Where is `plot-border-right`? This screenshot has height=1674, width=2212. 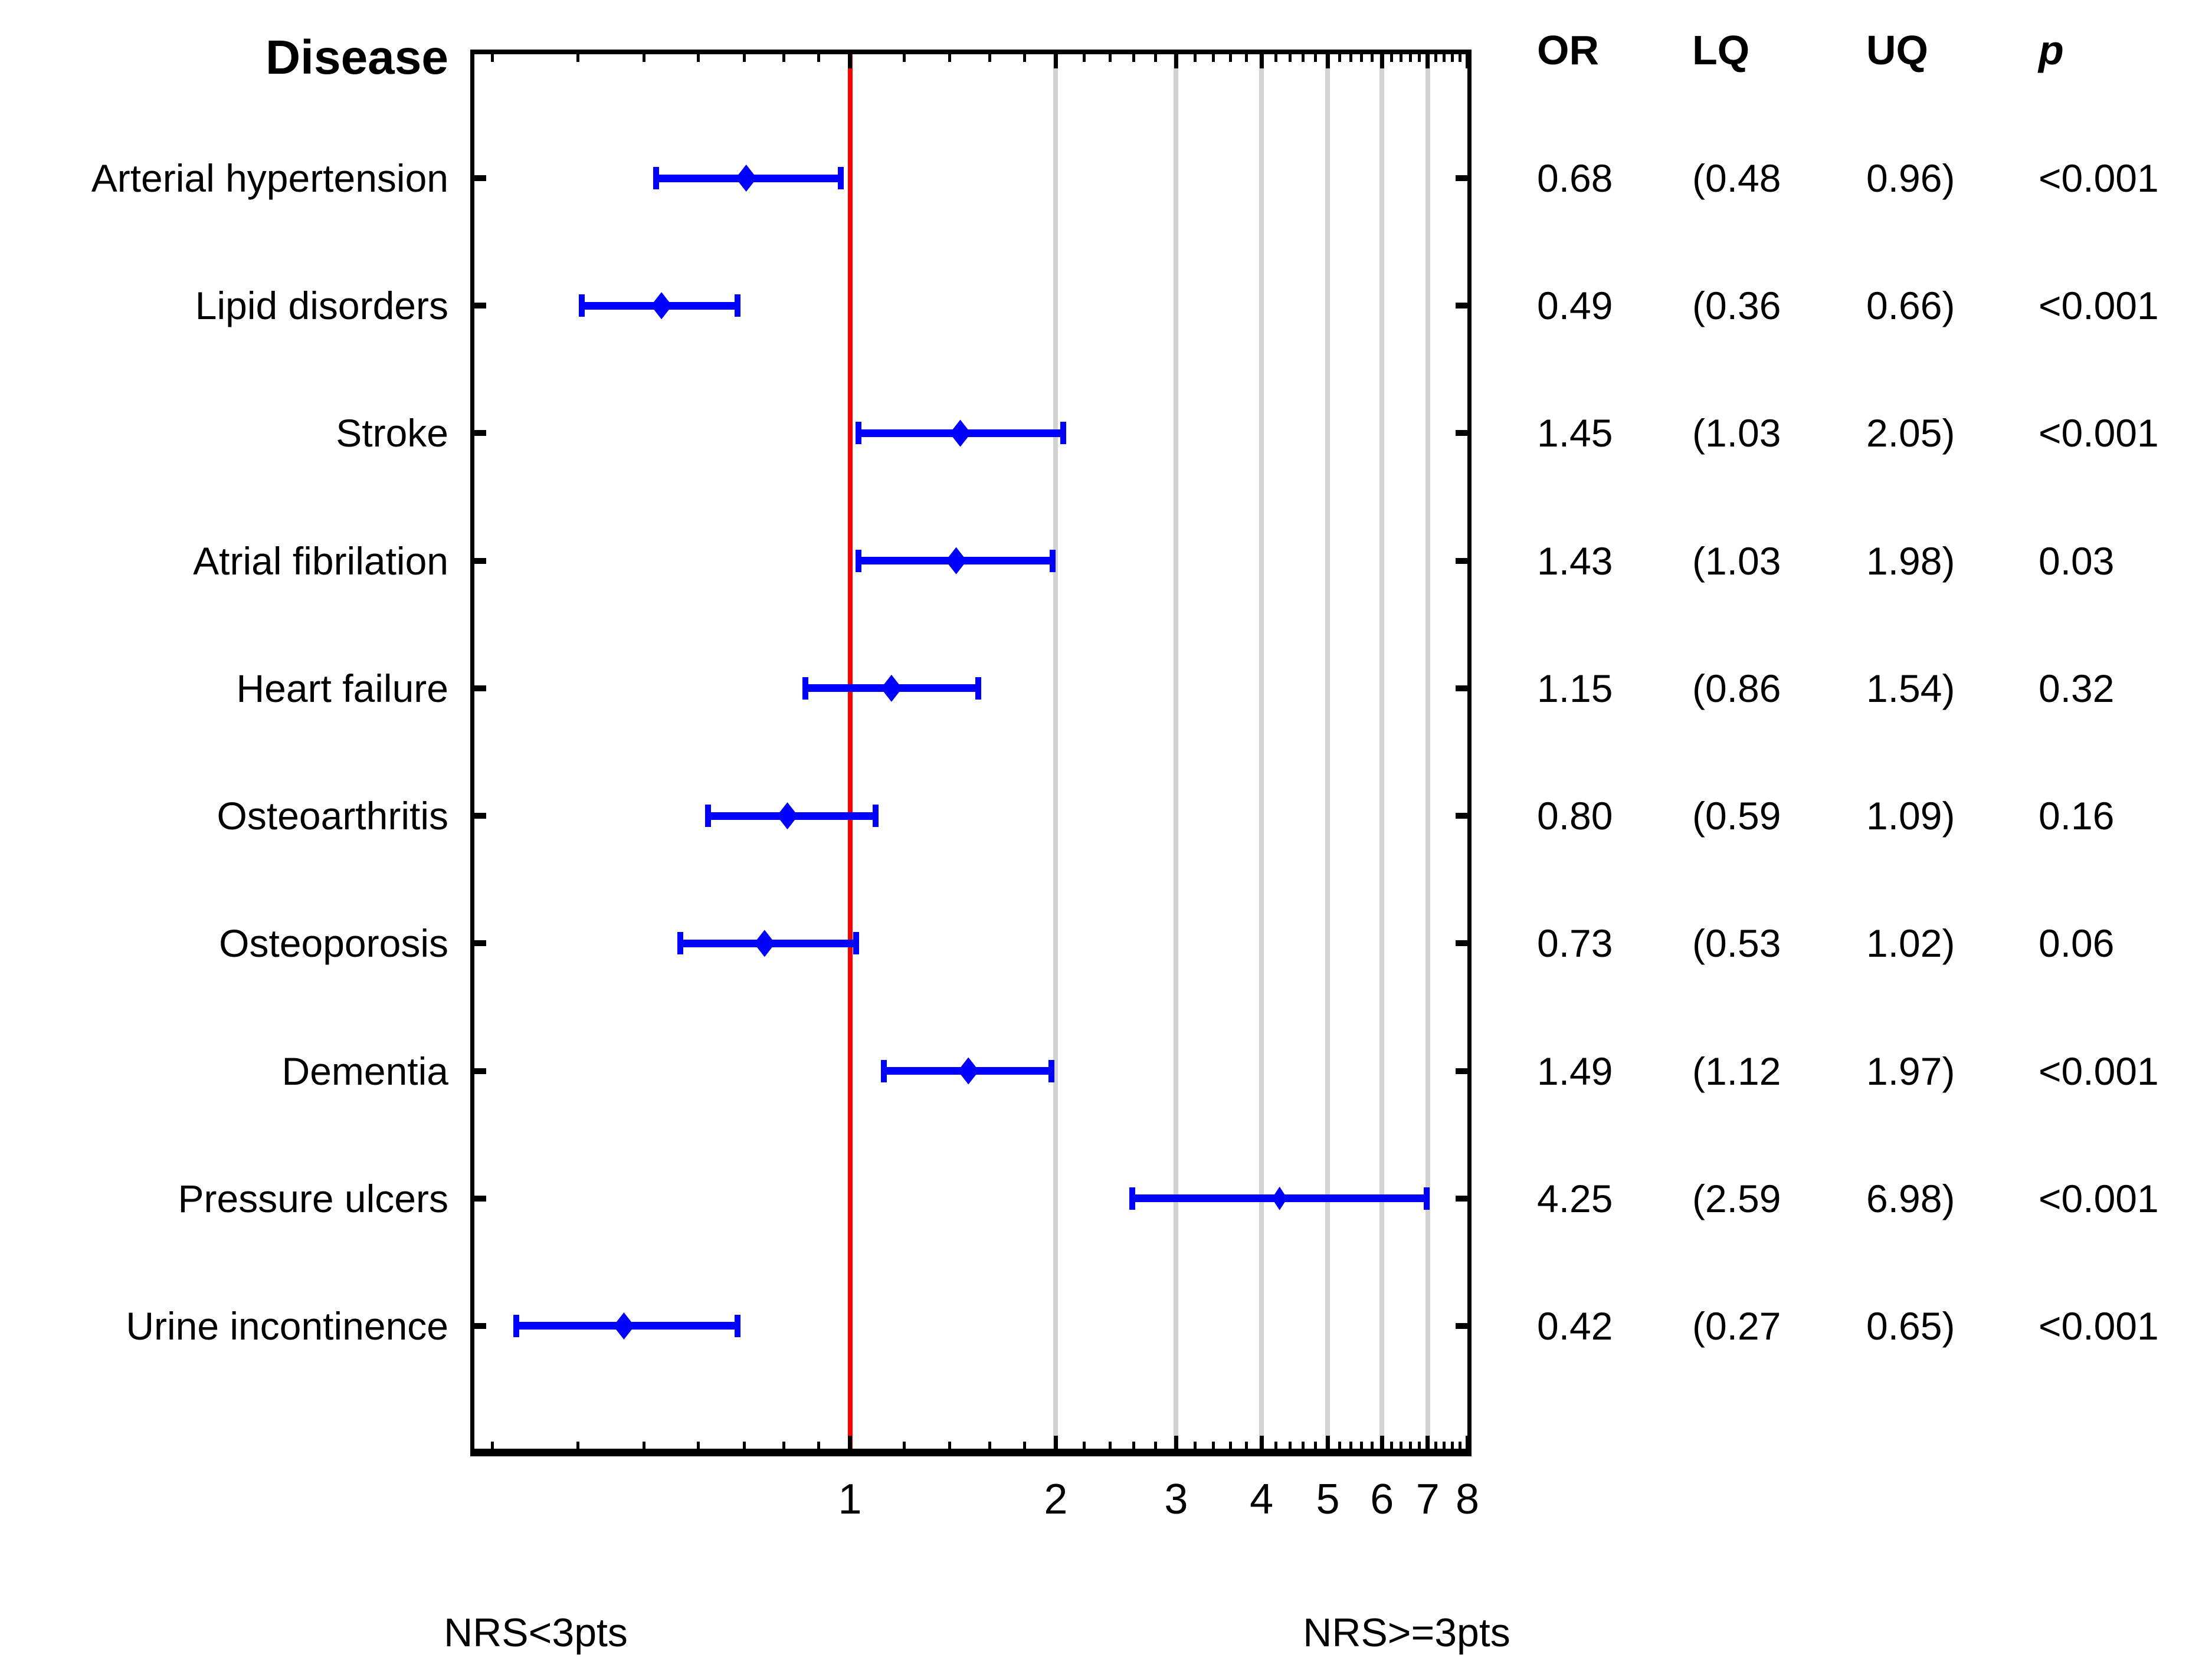
plot-border-right is located at coordinates (1470, 753).